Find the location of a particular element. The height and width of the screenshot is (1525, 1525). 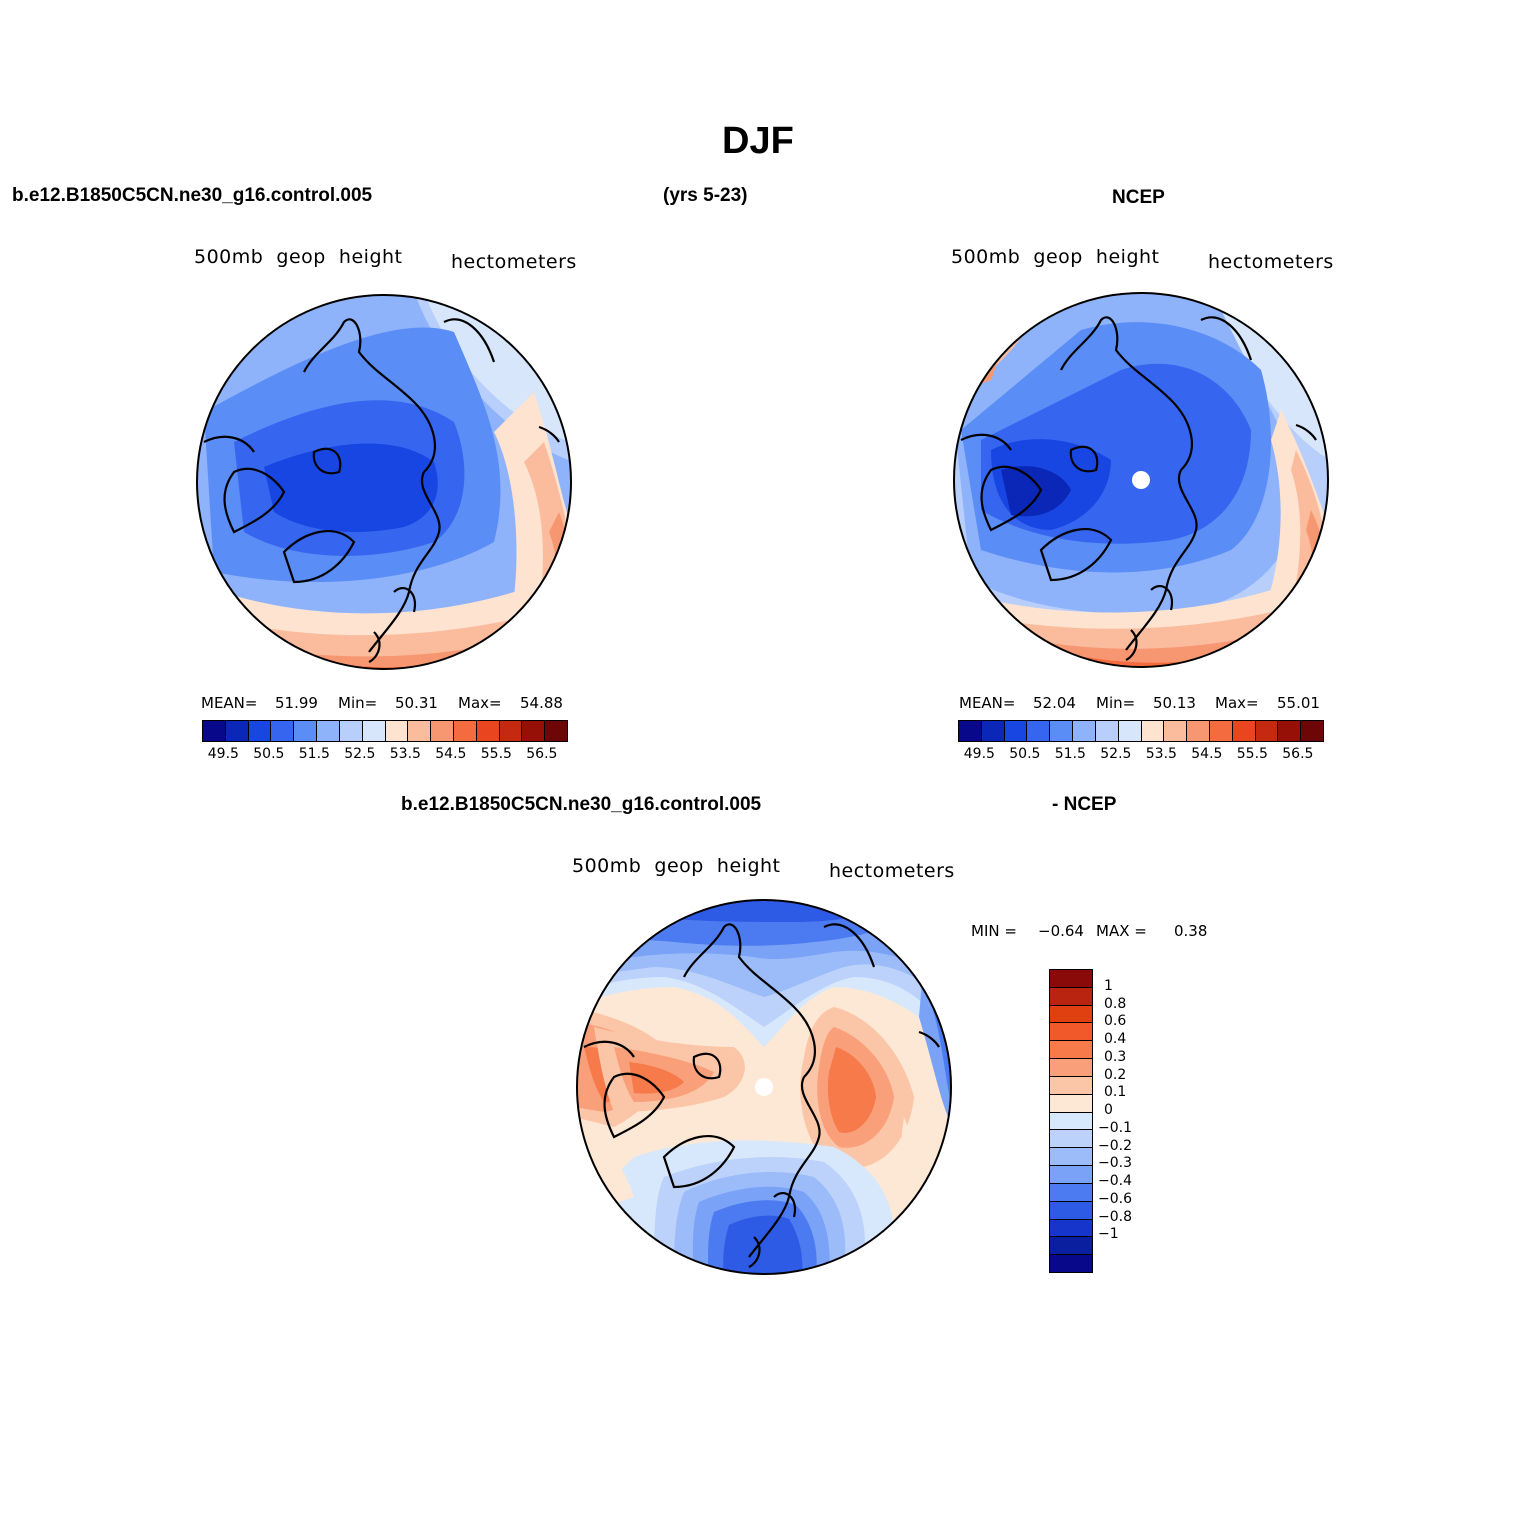

diff-colorbar-tick-label: −0.4 is located at coordinates (1115, 1181).